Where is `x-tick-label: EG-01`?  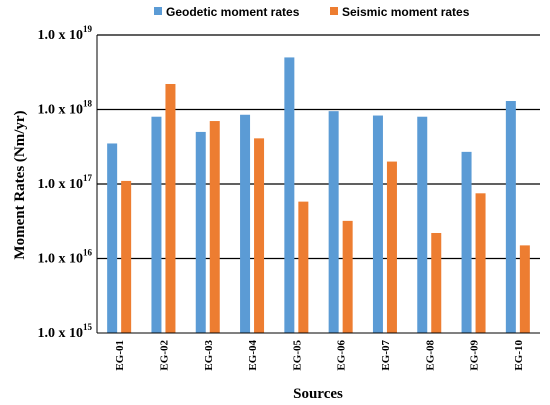 x-tick-label: EG-01 is located at coordinates (120, 355).